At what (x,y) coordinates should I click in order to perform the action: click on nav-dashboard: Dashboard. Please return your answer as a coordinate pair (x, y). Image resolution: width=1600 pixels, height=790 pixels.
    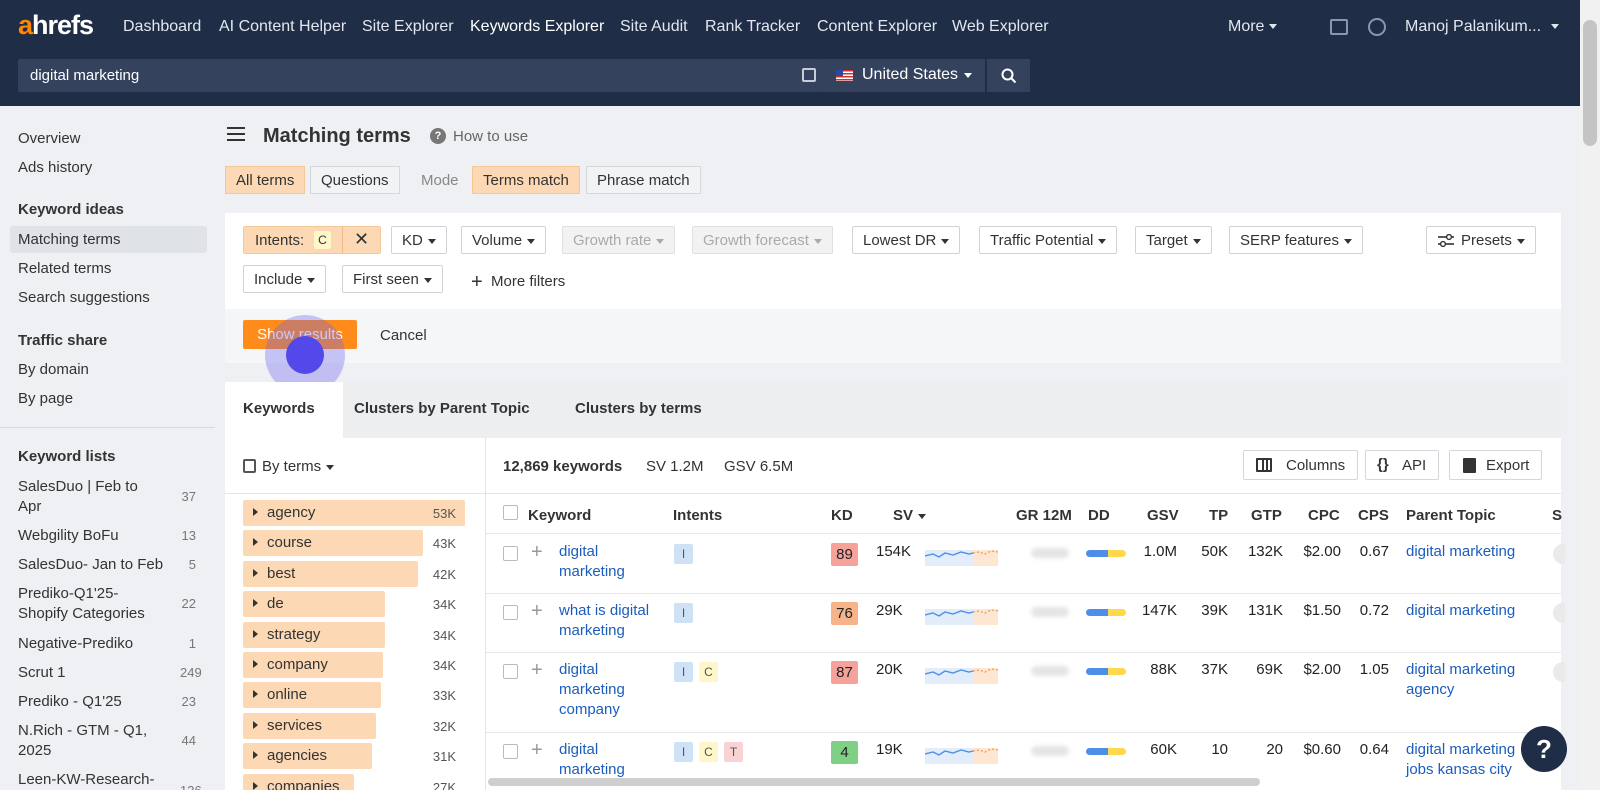
    Looking at the image, I should click on (162, 26).